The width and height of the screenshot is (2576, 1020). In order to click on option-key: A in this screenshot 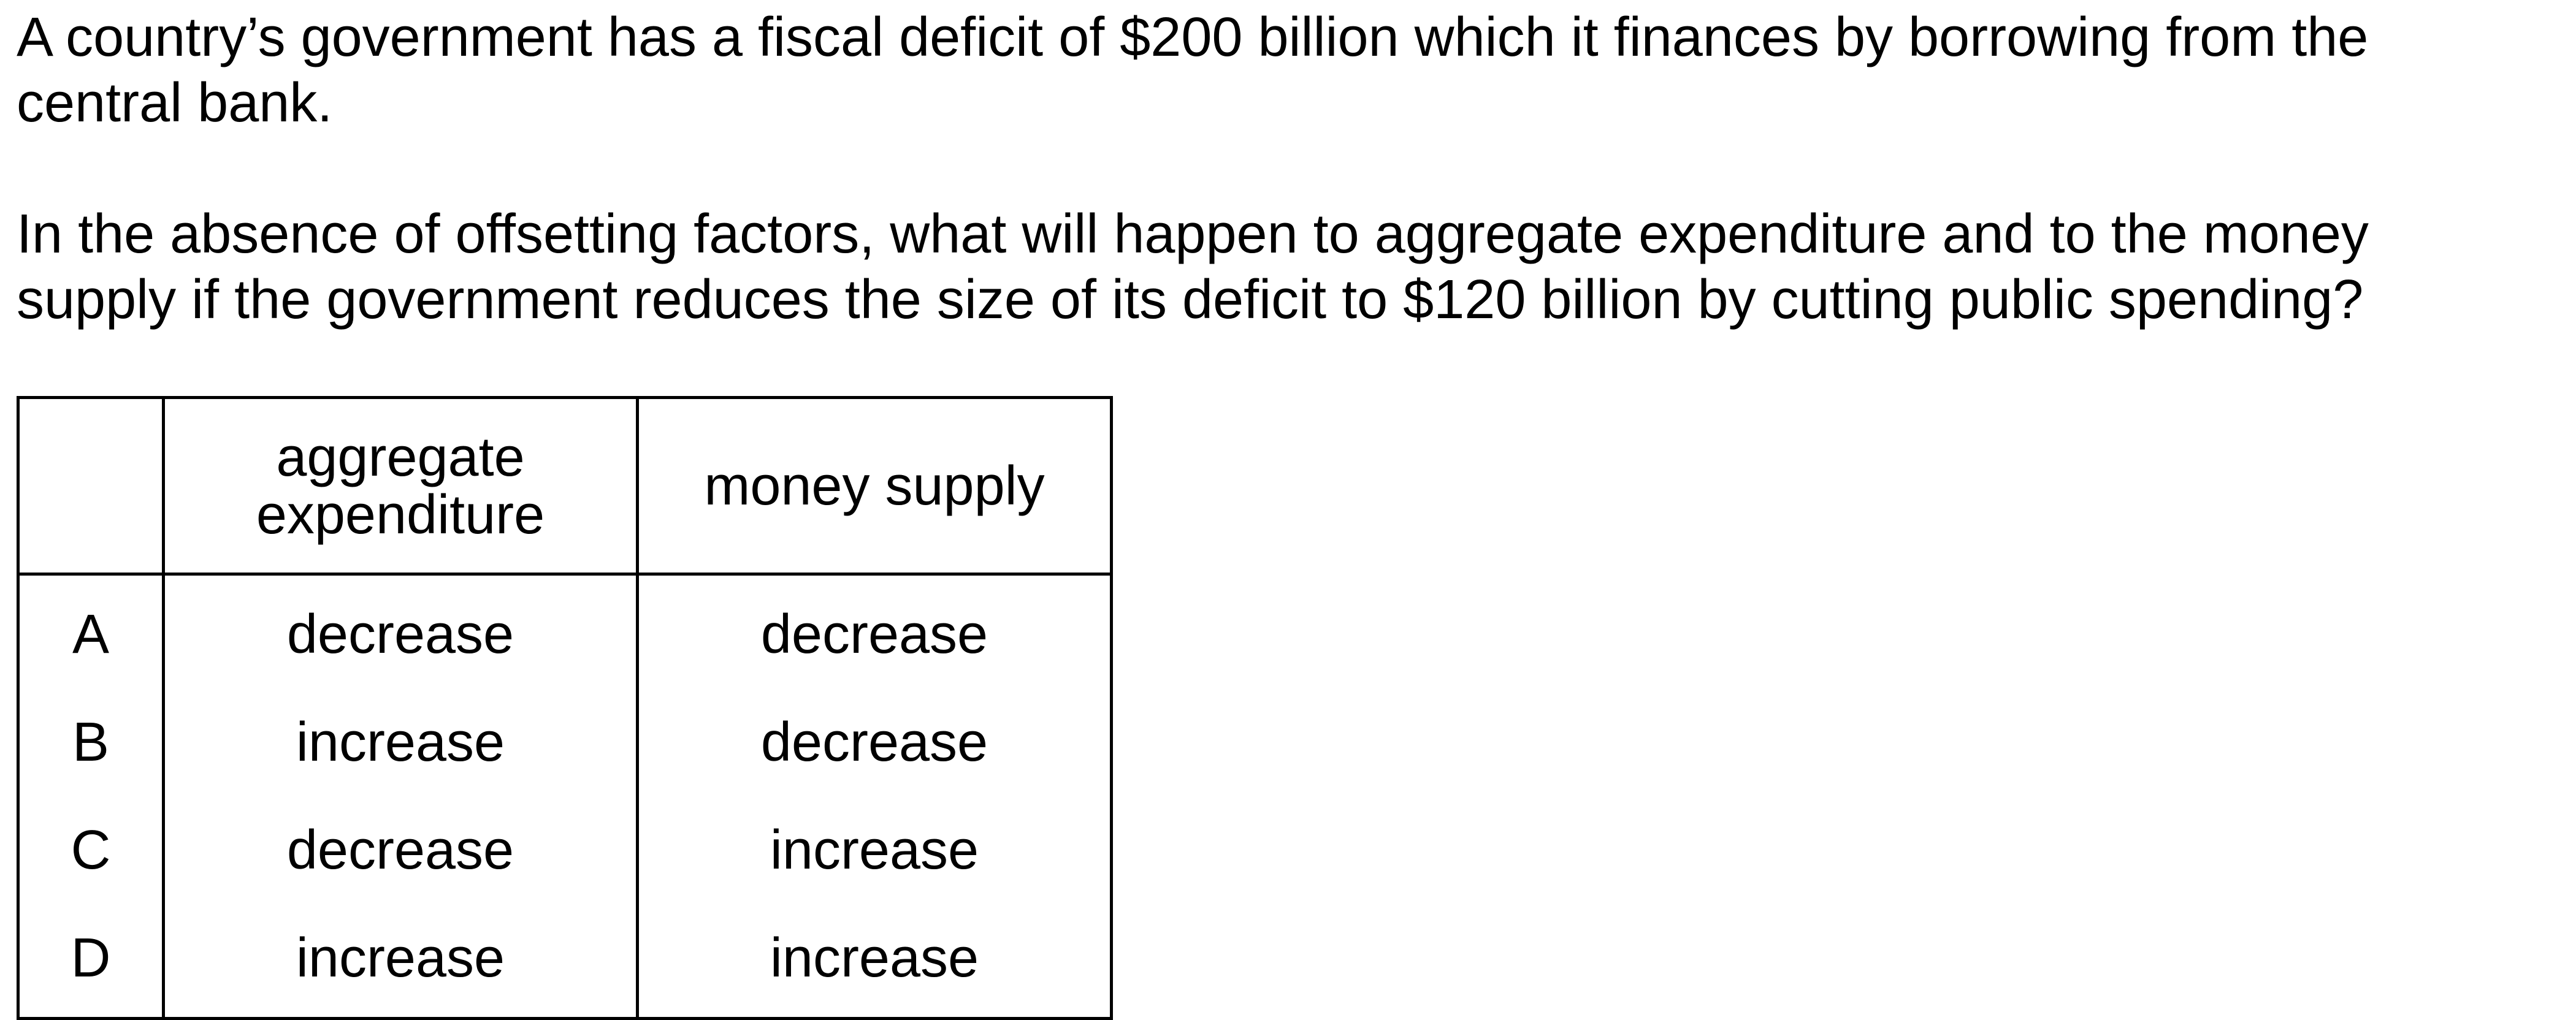, I will do `click(91, 631)`.